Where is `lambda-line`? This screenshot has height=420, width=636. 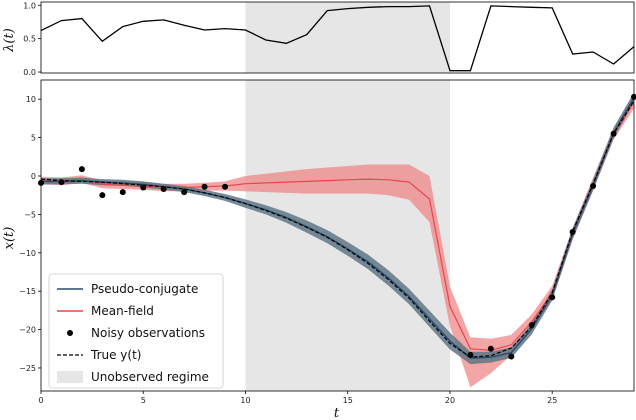 lambda-line is located at coordinates (337, 38).